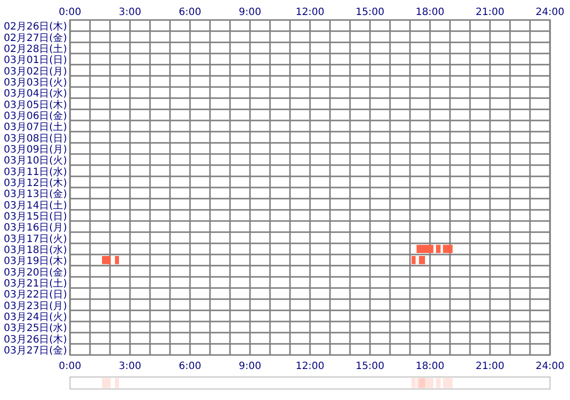  Describe the element at coordinates (36, 160) in the screenshot. I see `y-tick-label: 03月10日(火)` at that location.